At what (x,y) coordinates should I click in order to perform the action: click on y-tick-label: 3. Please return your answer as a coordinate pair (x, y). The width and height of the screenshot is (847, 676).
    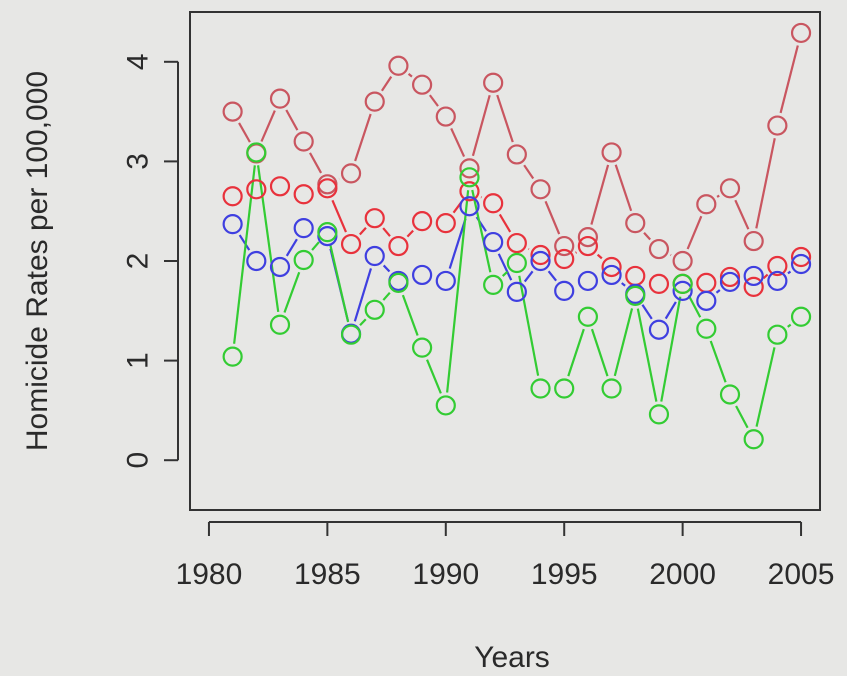
    Looking at the image, I should click on (138, 161).